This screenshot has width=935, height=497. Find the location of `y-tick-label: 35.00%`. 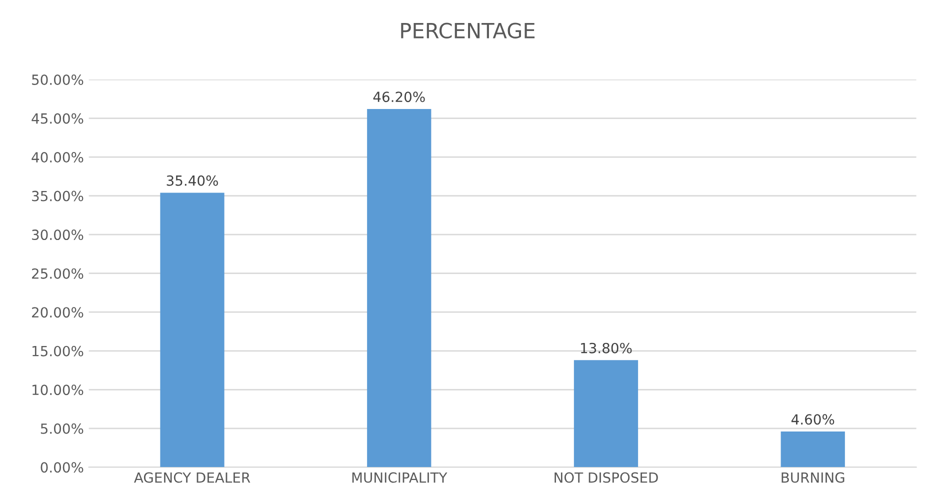

y-tick-label: 35.00% is located at coordinates (58, 196).